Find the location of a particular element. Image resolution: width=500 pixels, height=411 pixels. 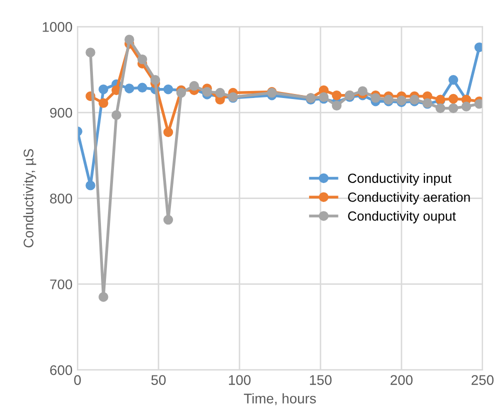

y-tick-label: 600 is located at coordinates (61, 370).